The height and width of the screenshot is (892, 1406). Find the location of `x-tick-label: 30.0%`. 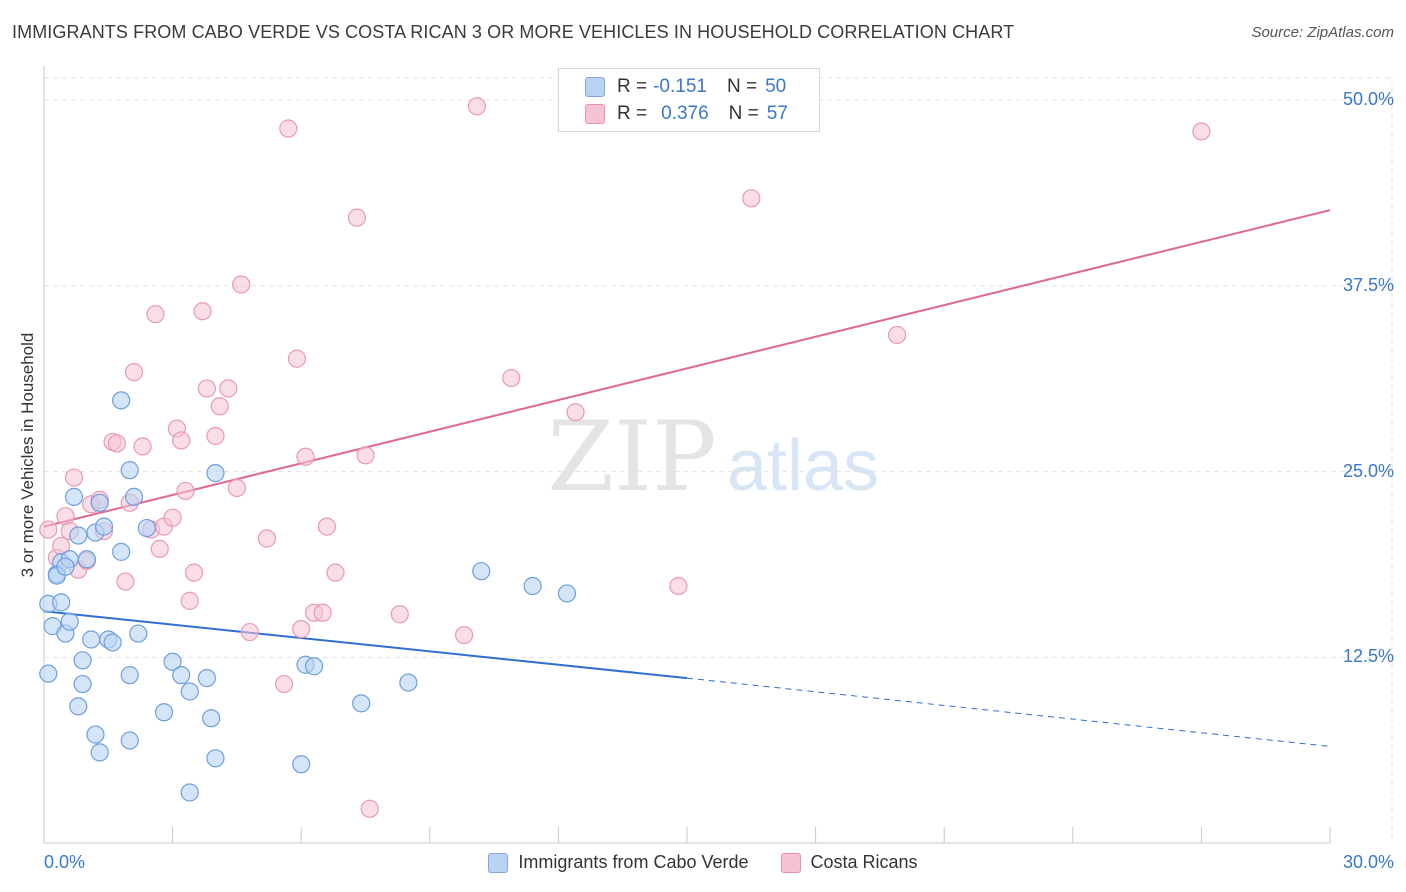

x-tick-label: 30.0% is located at coordinates (1368, 862).